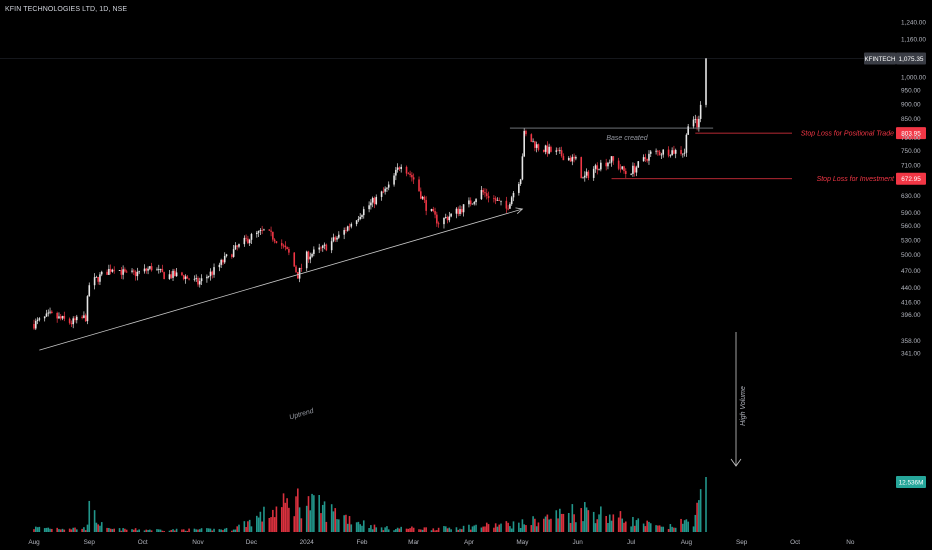 Image resolution: width=932 pixels, height=550 pixels. I want to click on symbol-tag-label: KFINTECH, so click(880, 59).